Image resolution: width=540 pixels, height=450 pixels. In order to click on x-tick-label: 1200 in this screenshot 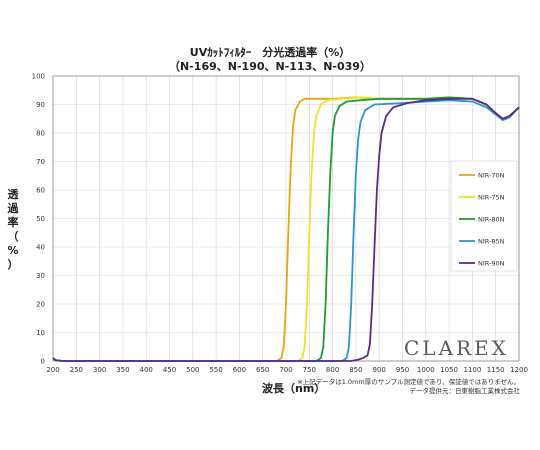, I will do `click(519, 370)`.